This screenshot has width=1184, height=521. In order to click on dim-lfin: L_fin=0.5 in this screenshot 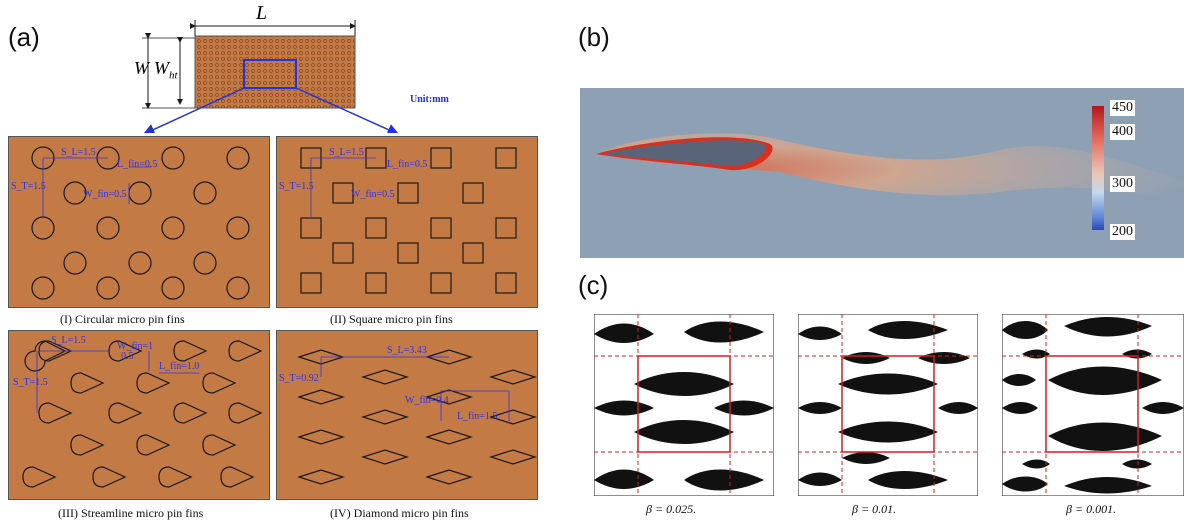, I will do `click(137, 164)`.